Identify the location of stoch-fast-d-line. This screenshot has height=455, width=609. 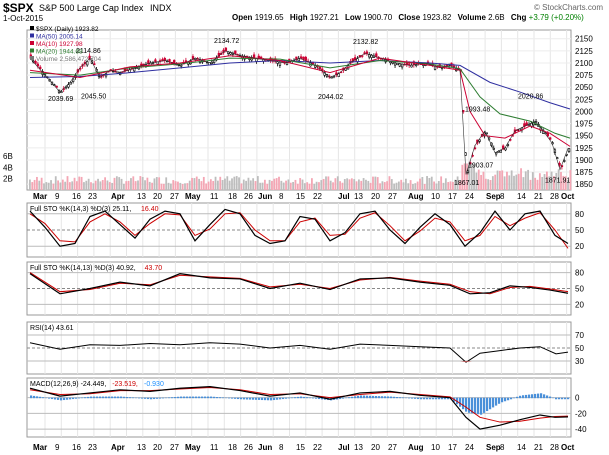
(299, 230).